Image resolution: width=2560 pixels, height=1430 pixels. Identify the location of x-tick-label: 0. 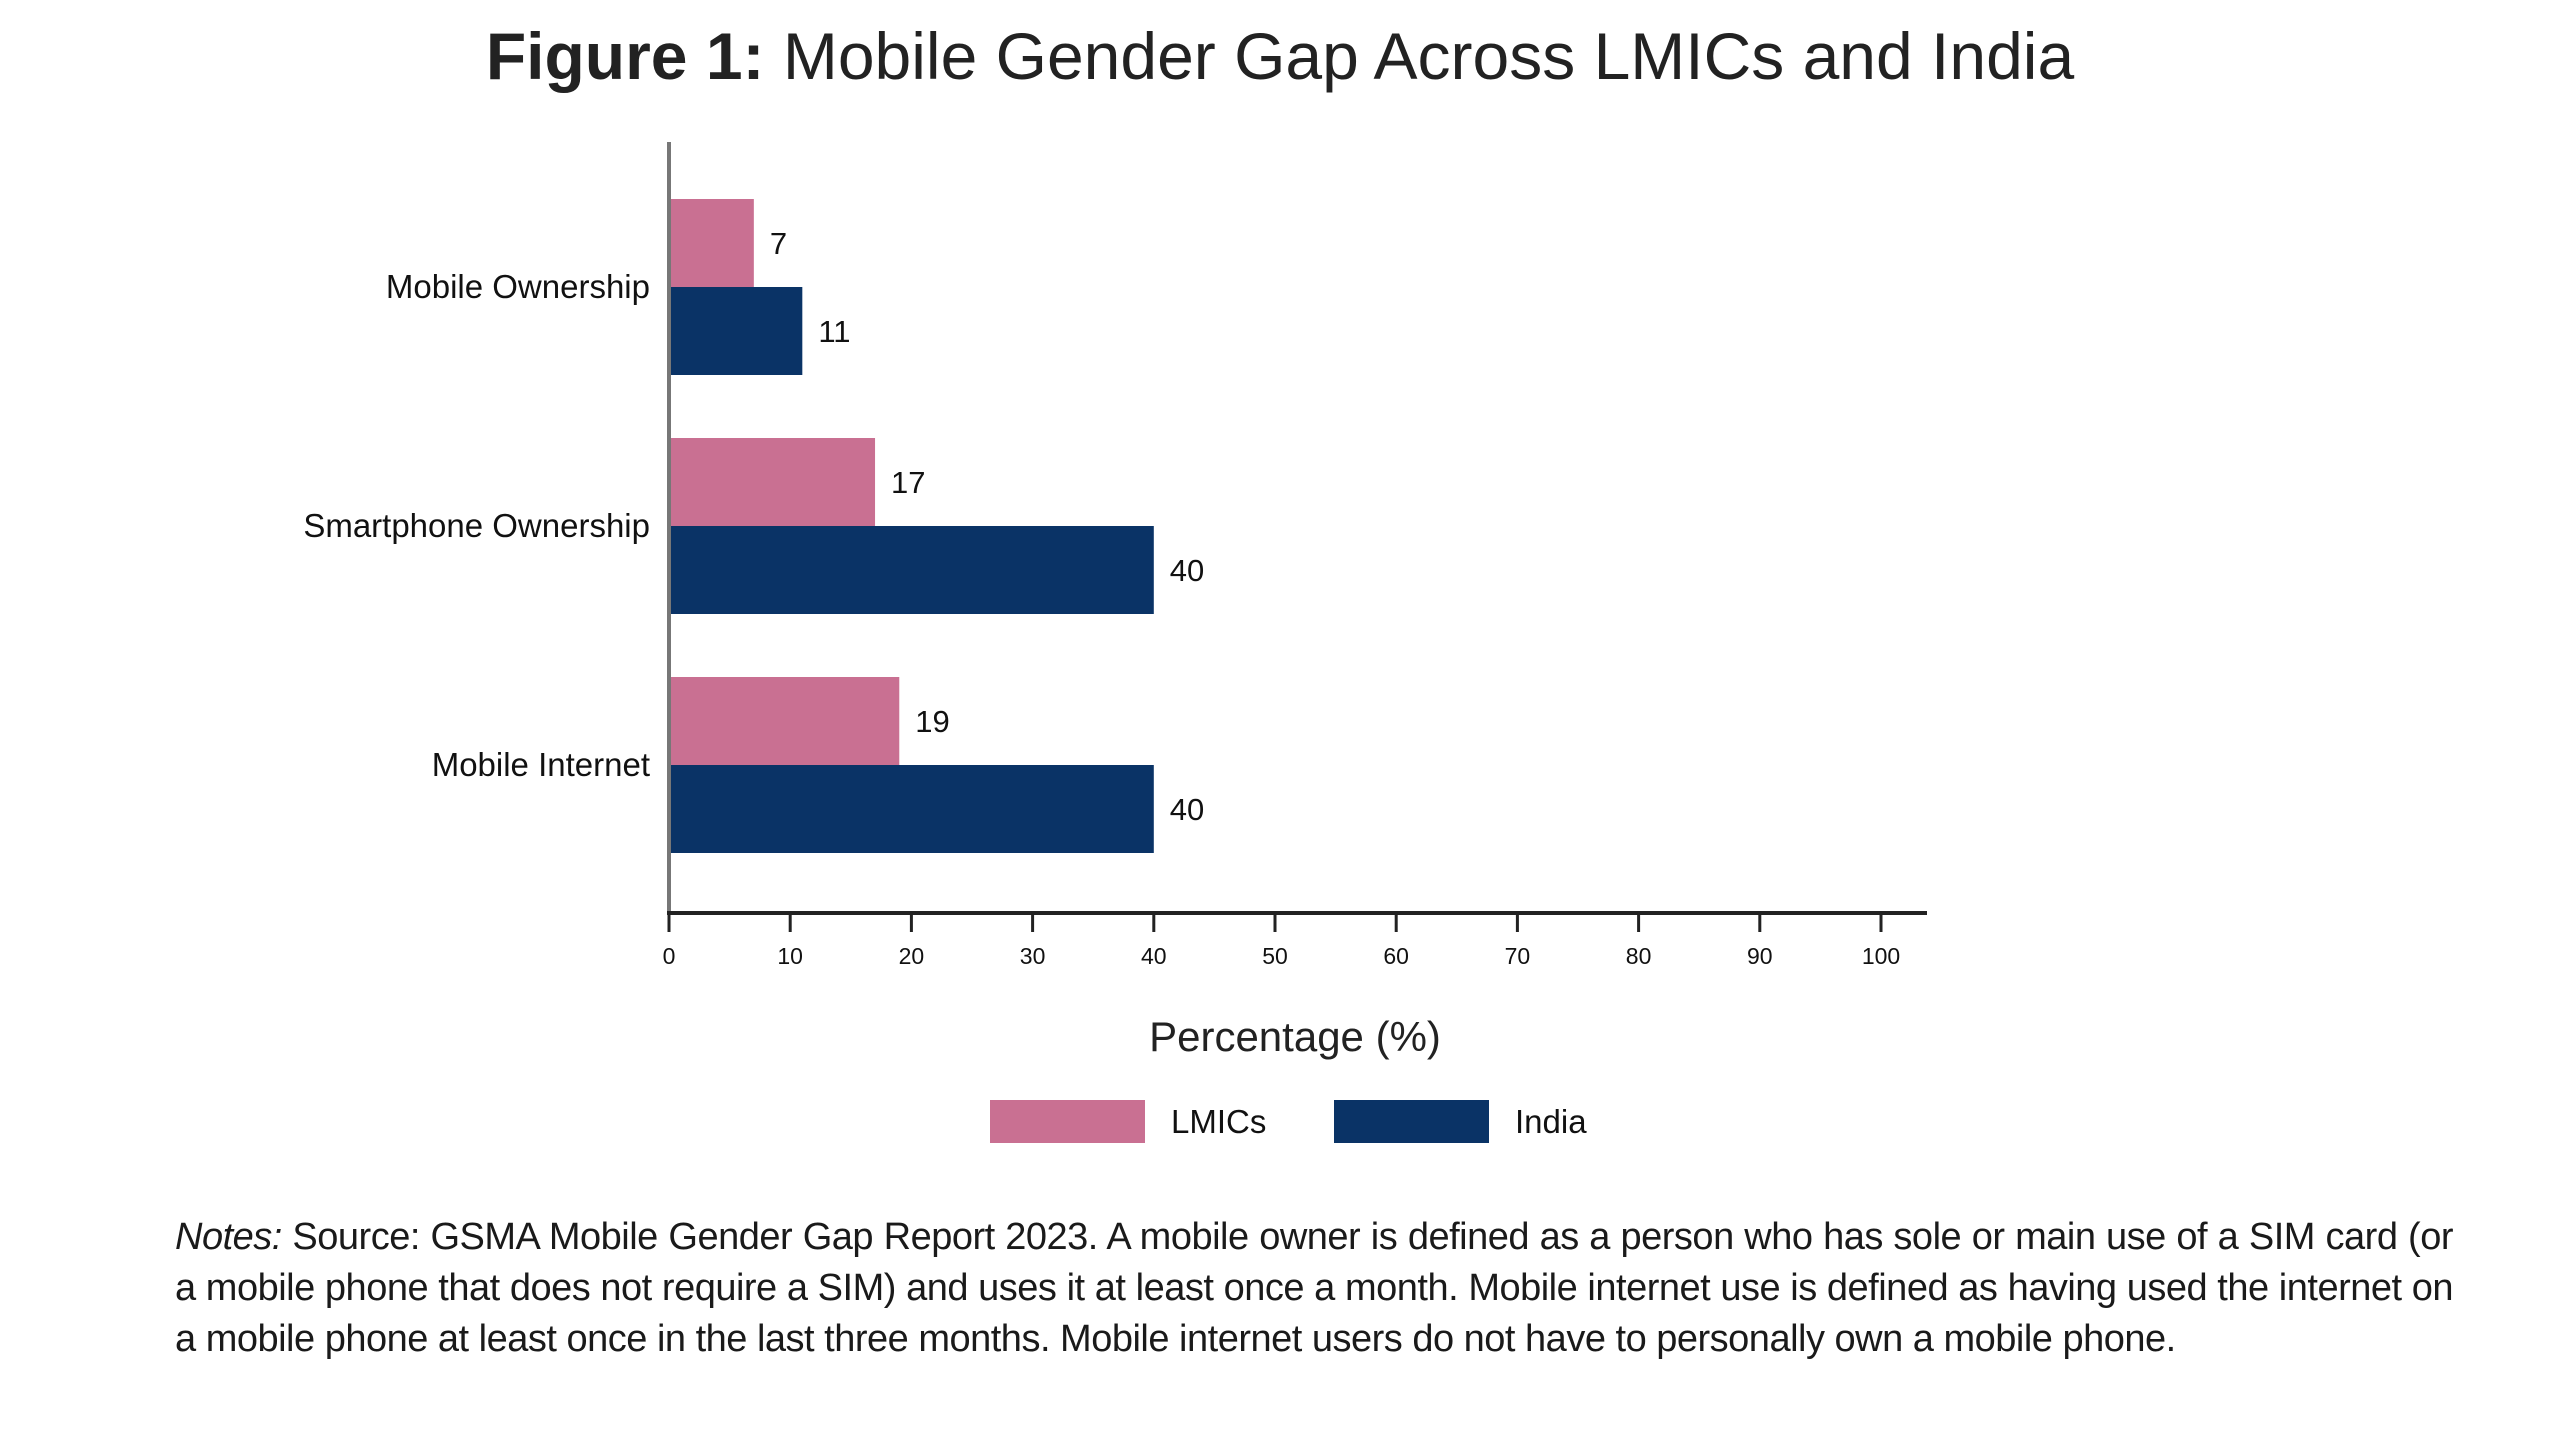
(669, 956).